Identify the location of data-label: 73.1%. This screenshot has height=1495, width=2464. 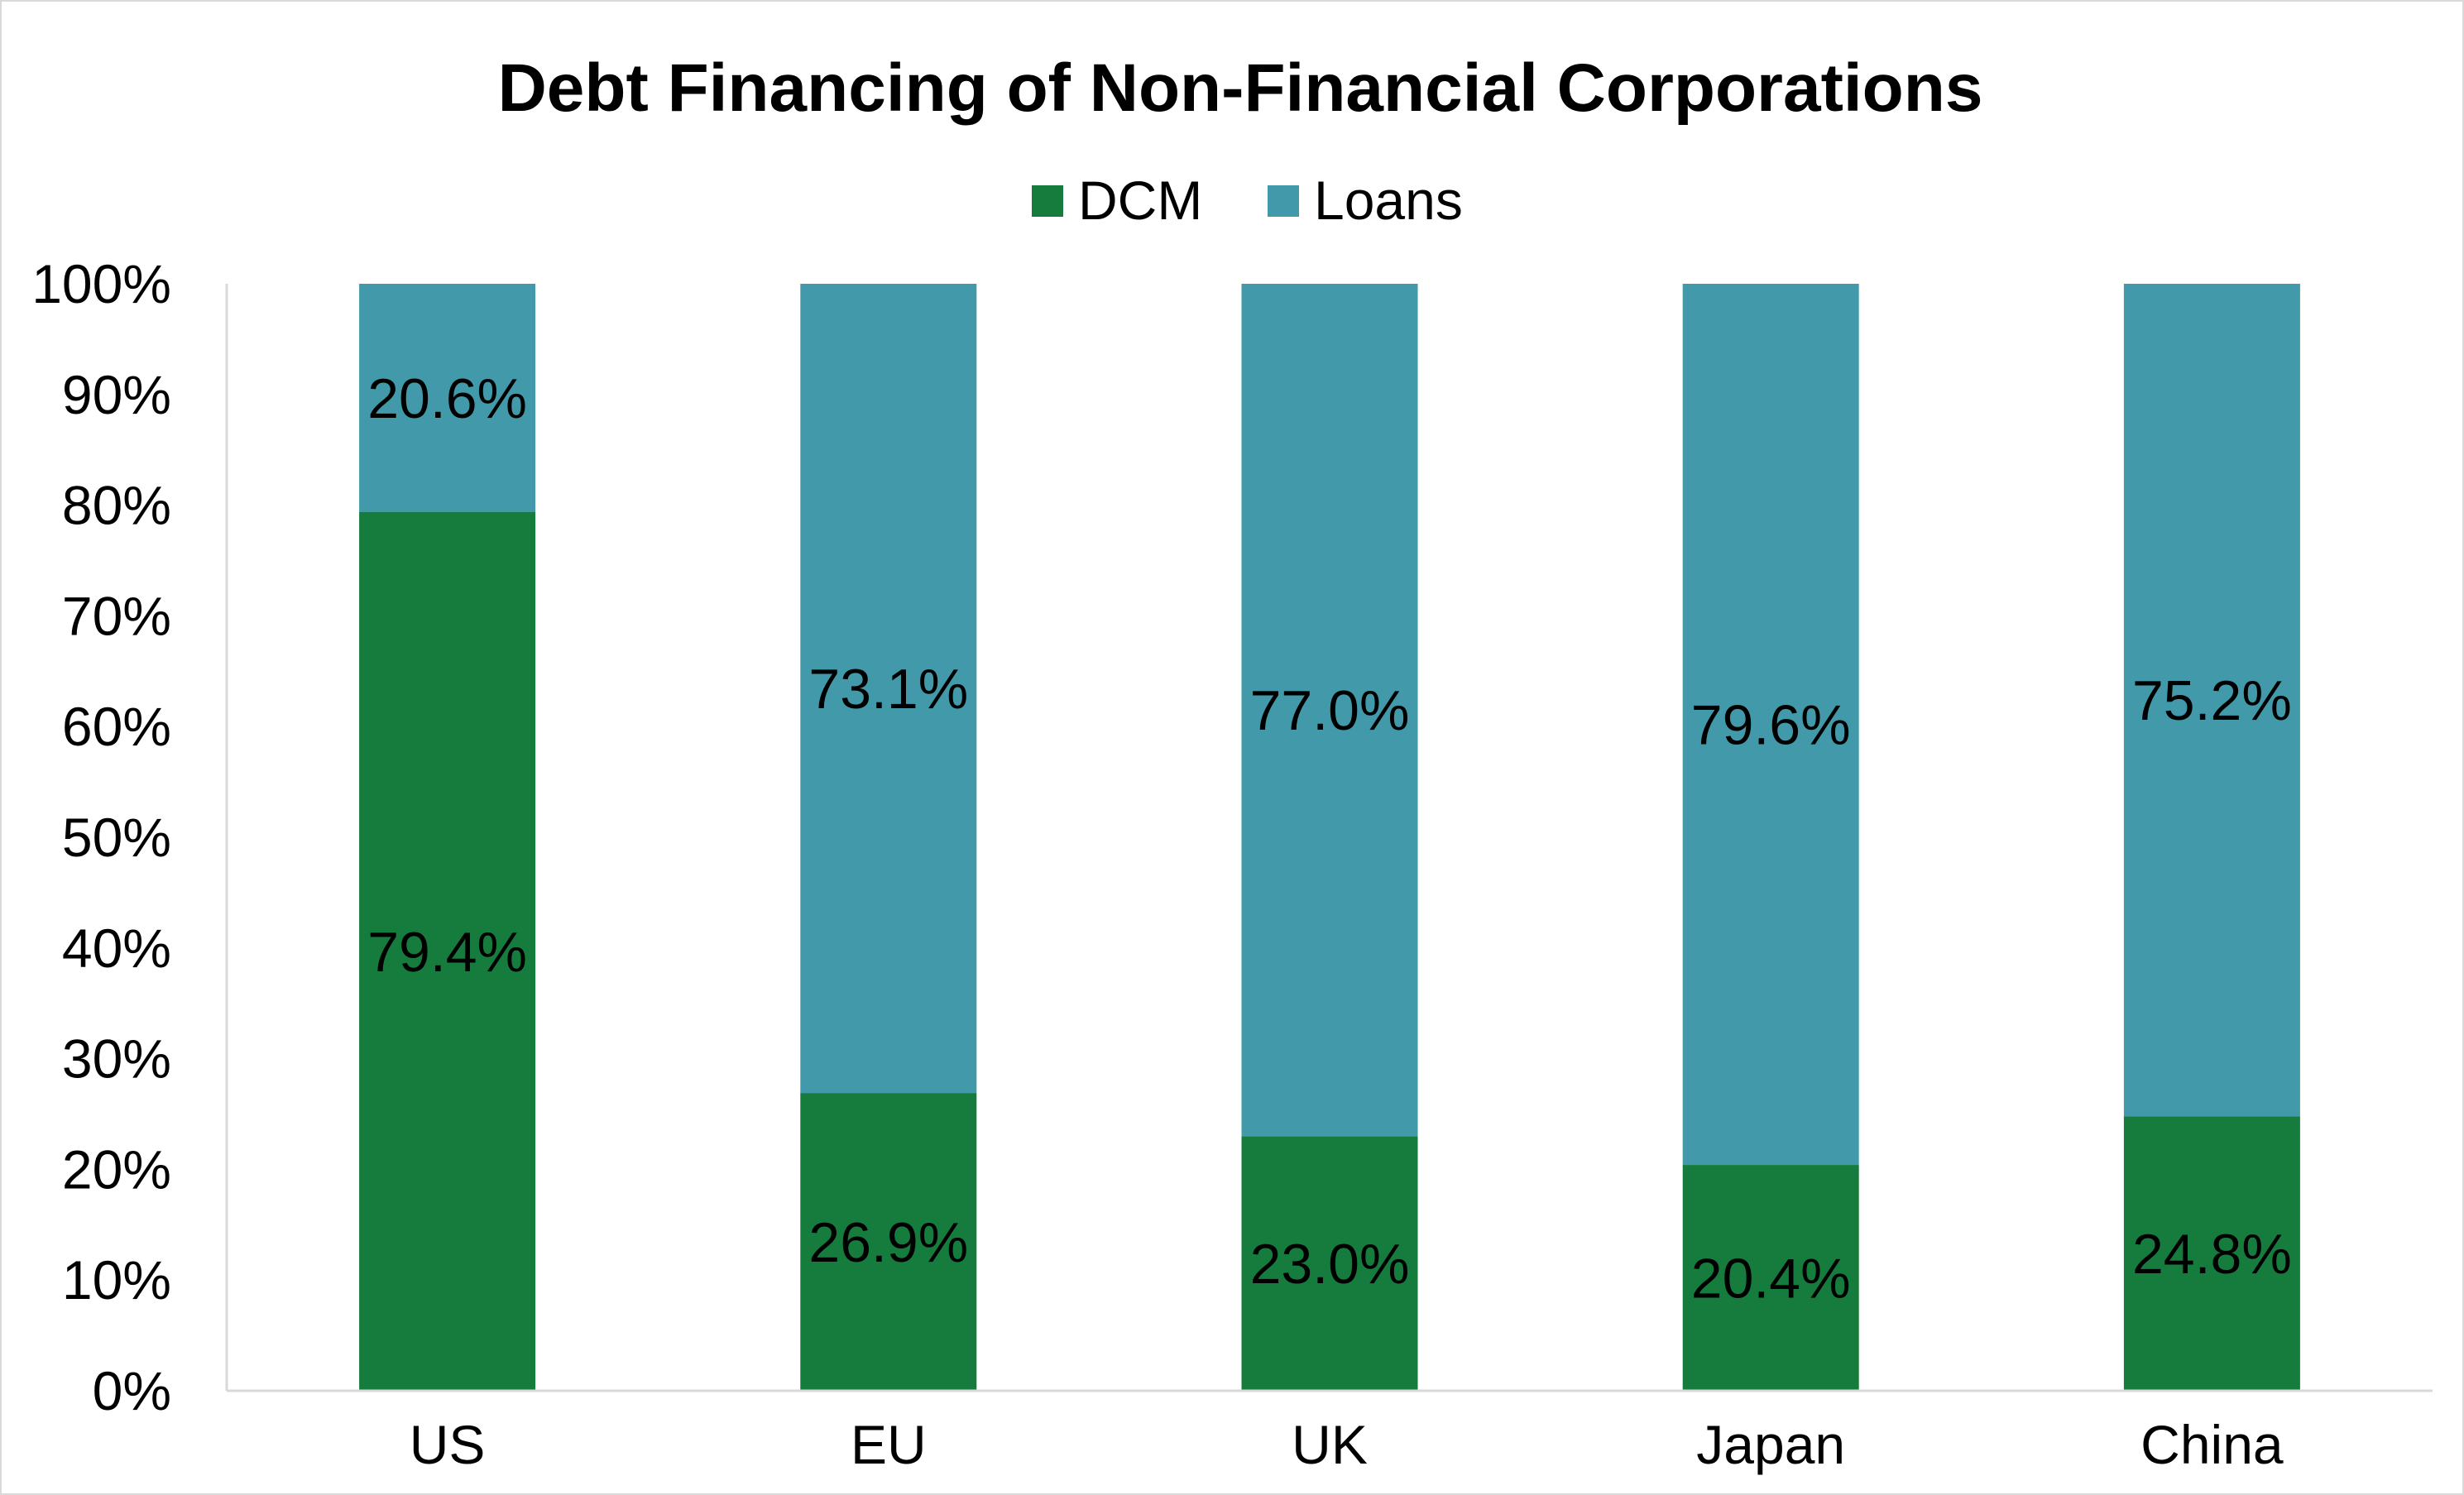
(888, 689).